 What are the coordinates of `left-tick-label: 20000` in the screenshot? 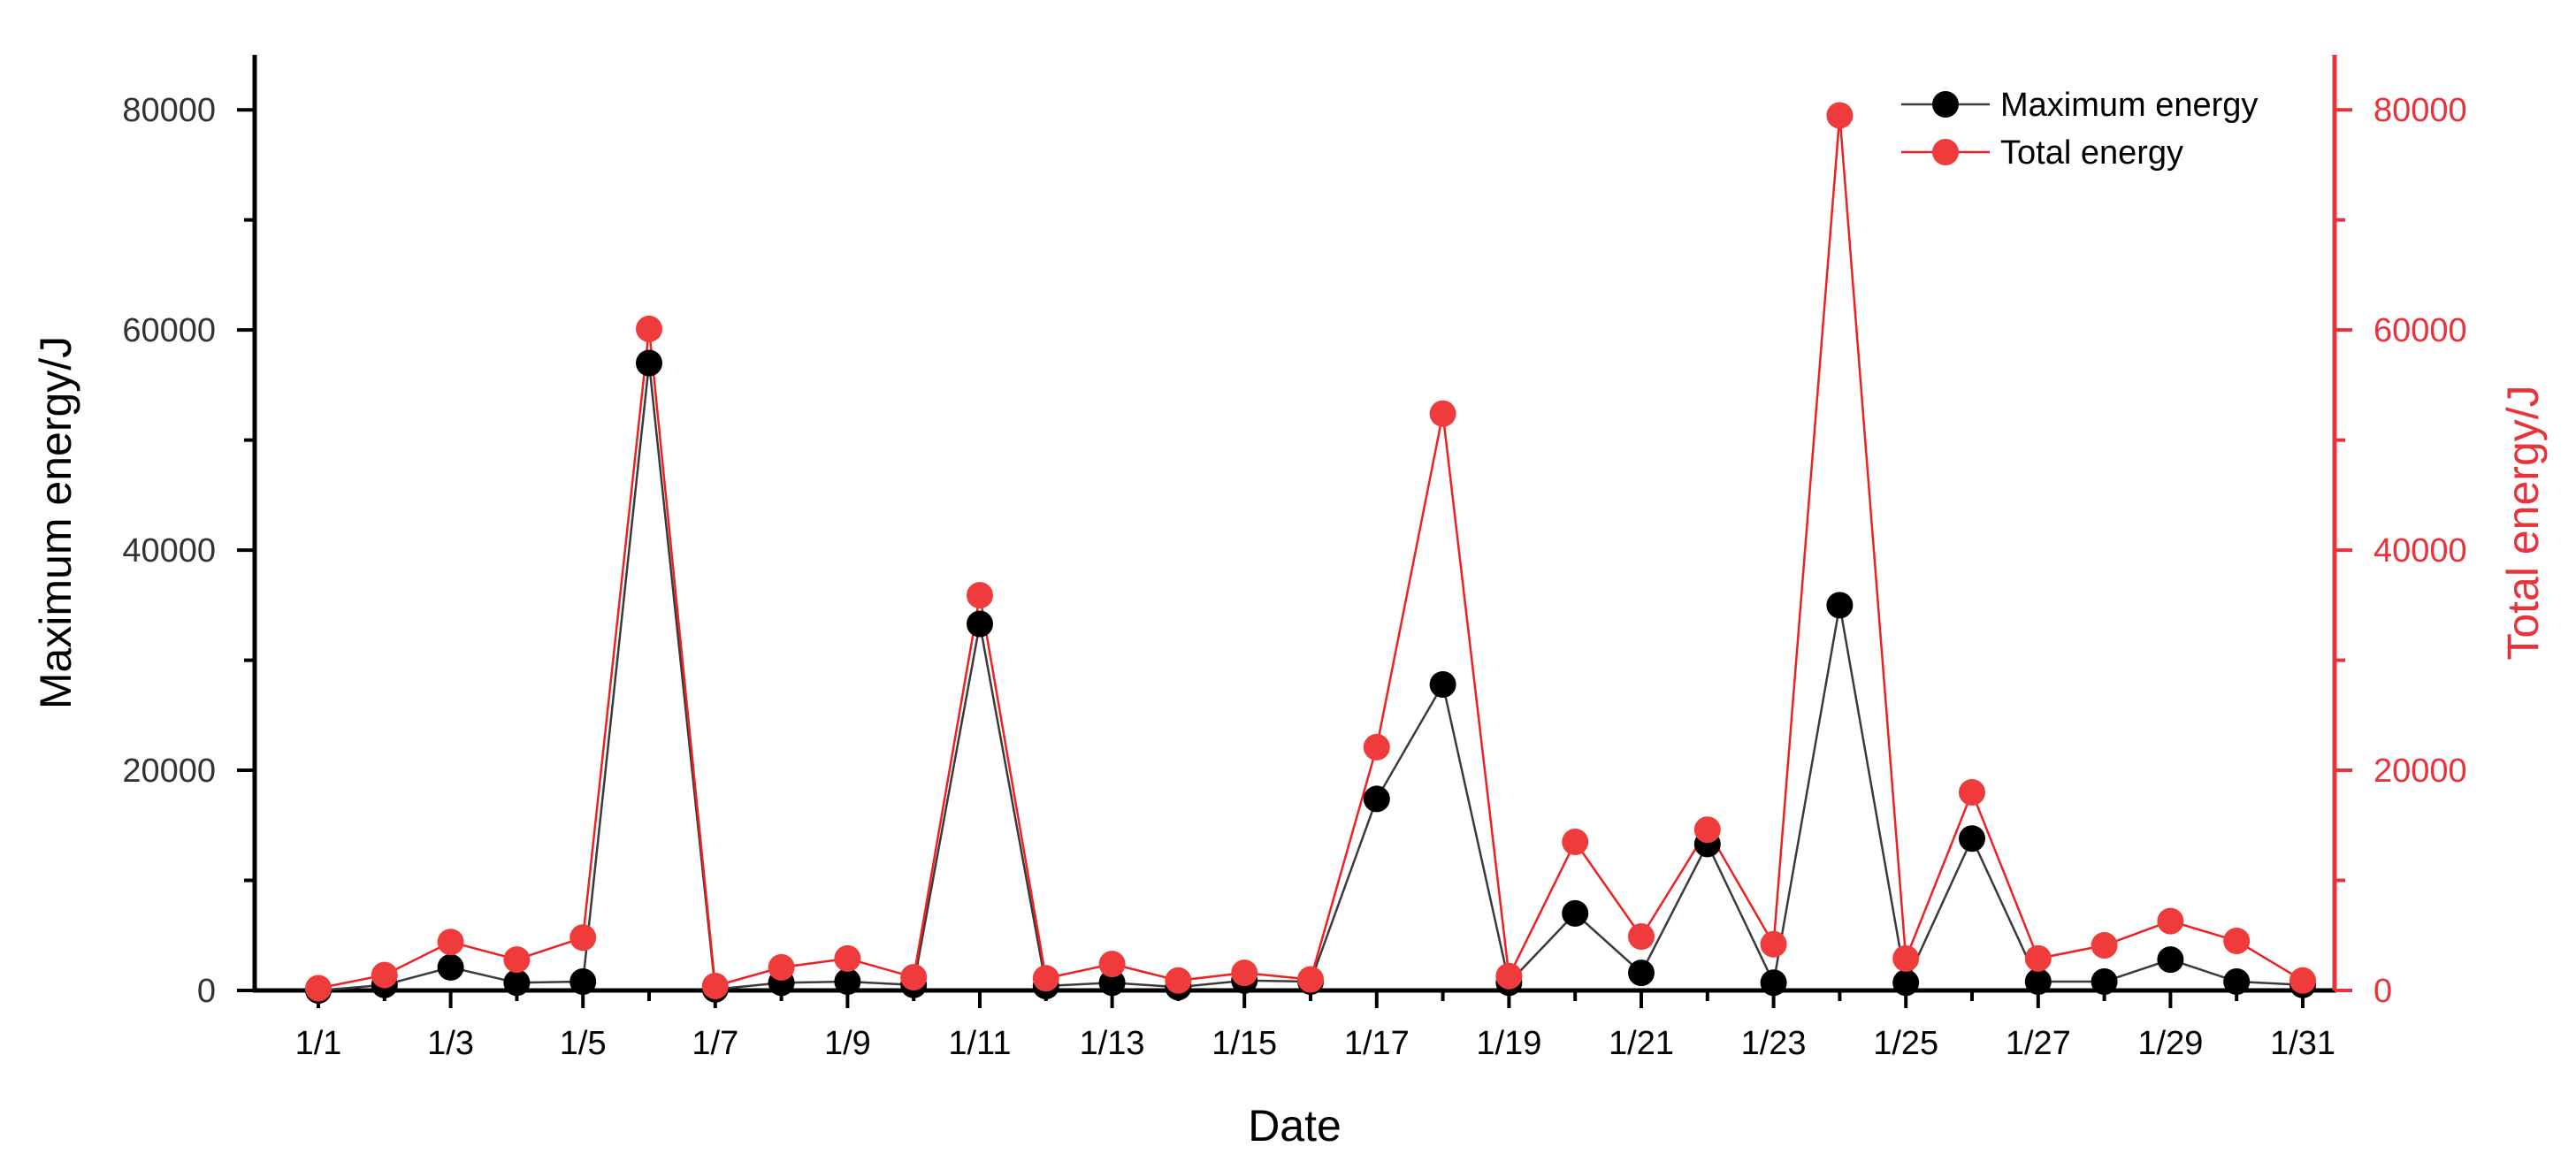 It's located at (169, 771).